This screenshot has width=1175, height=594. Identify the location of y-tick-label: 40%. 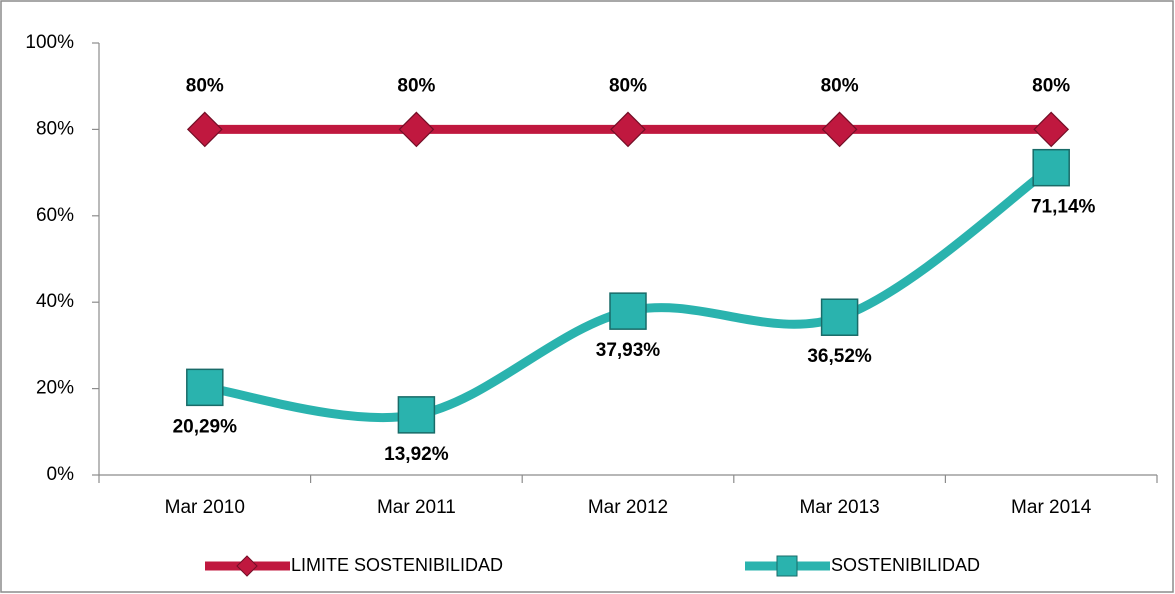
(55, 301).